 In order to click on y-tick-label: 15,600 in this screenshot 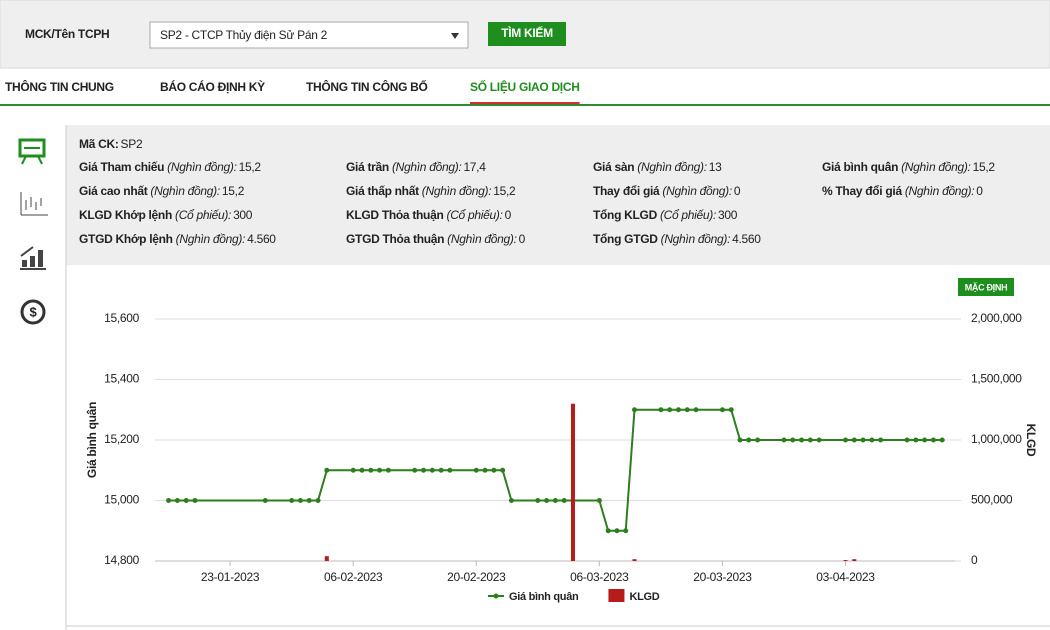, I will do `click(122, 318)`.